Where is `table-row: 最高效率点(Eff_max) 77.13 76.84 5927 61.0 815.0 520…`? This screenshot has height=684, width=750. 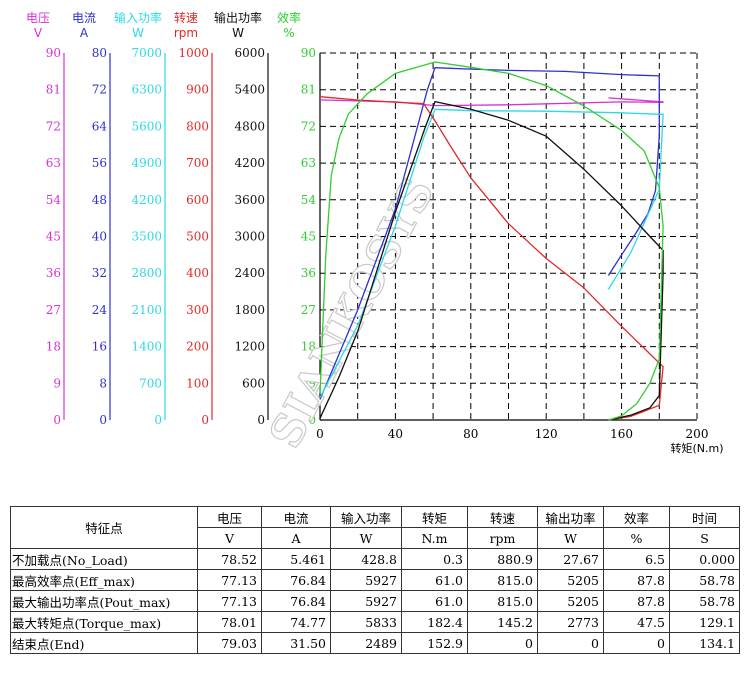
table-row: 最高效率点(Eff_max) 77.13 76.84 5927 61.0 815.0 520… is located at coordinates (375, 580).